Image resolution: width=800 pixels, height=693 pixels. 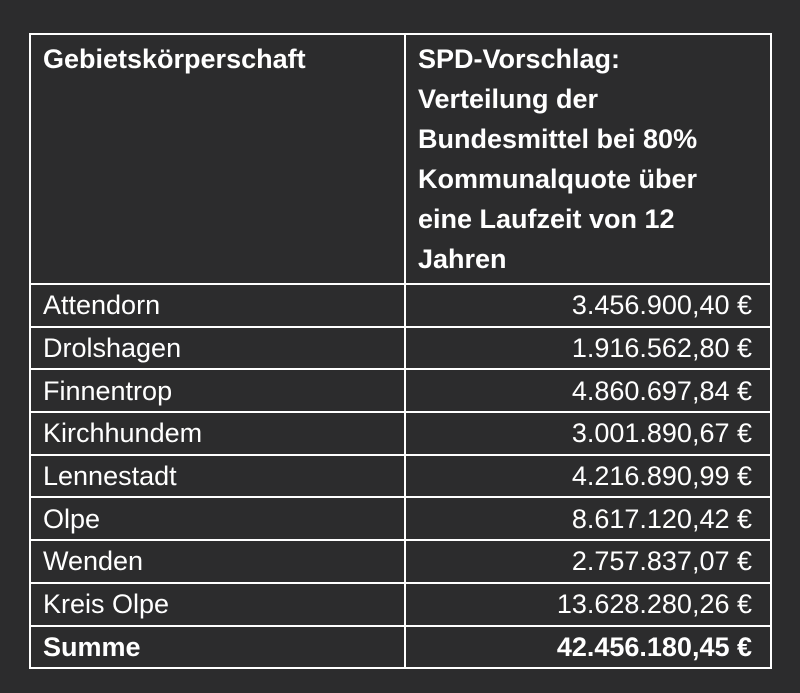 What do you see at coordinates (588, 305) in the screenshot?
I see `amount-cell: 3.456.900,40 €` at bounding box center [588, 305].